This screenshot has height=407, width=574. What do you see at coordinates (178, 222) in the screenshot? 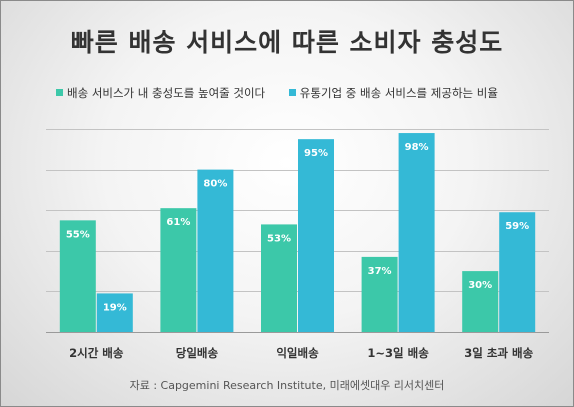
I see `bar-value-label: 61%` at bounding box center [178, 222].